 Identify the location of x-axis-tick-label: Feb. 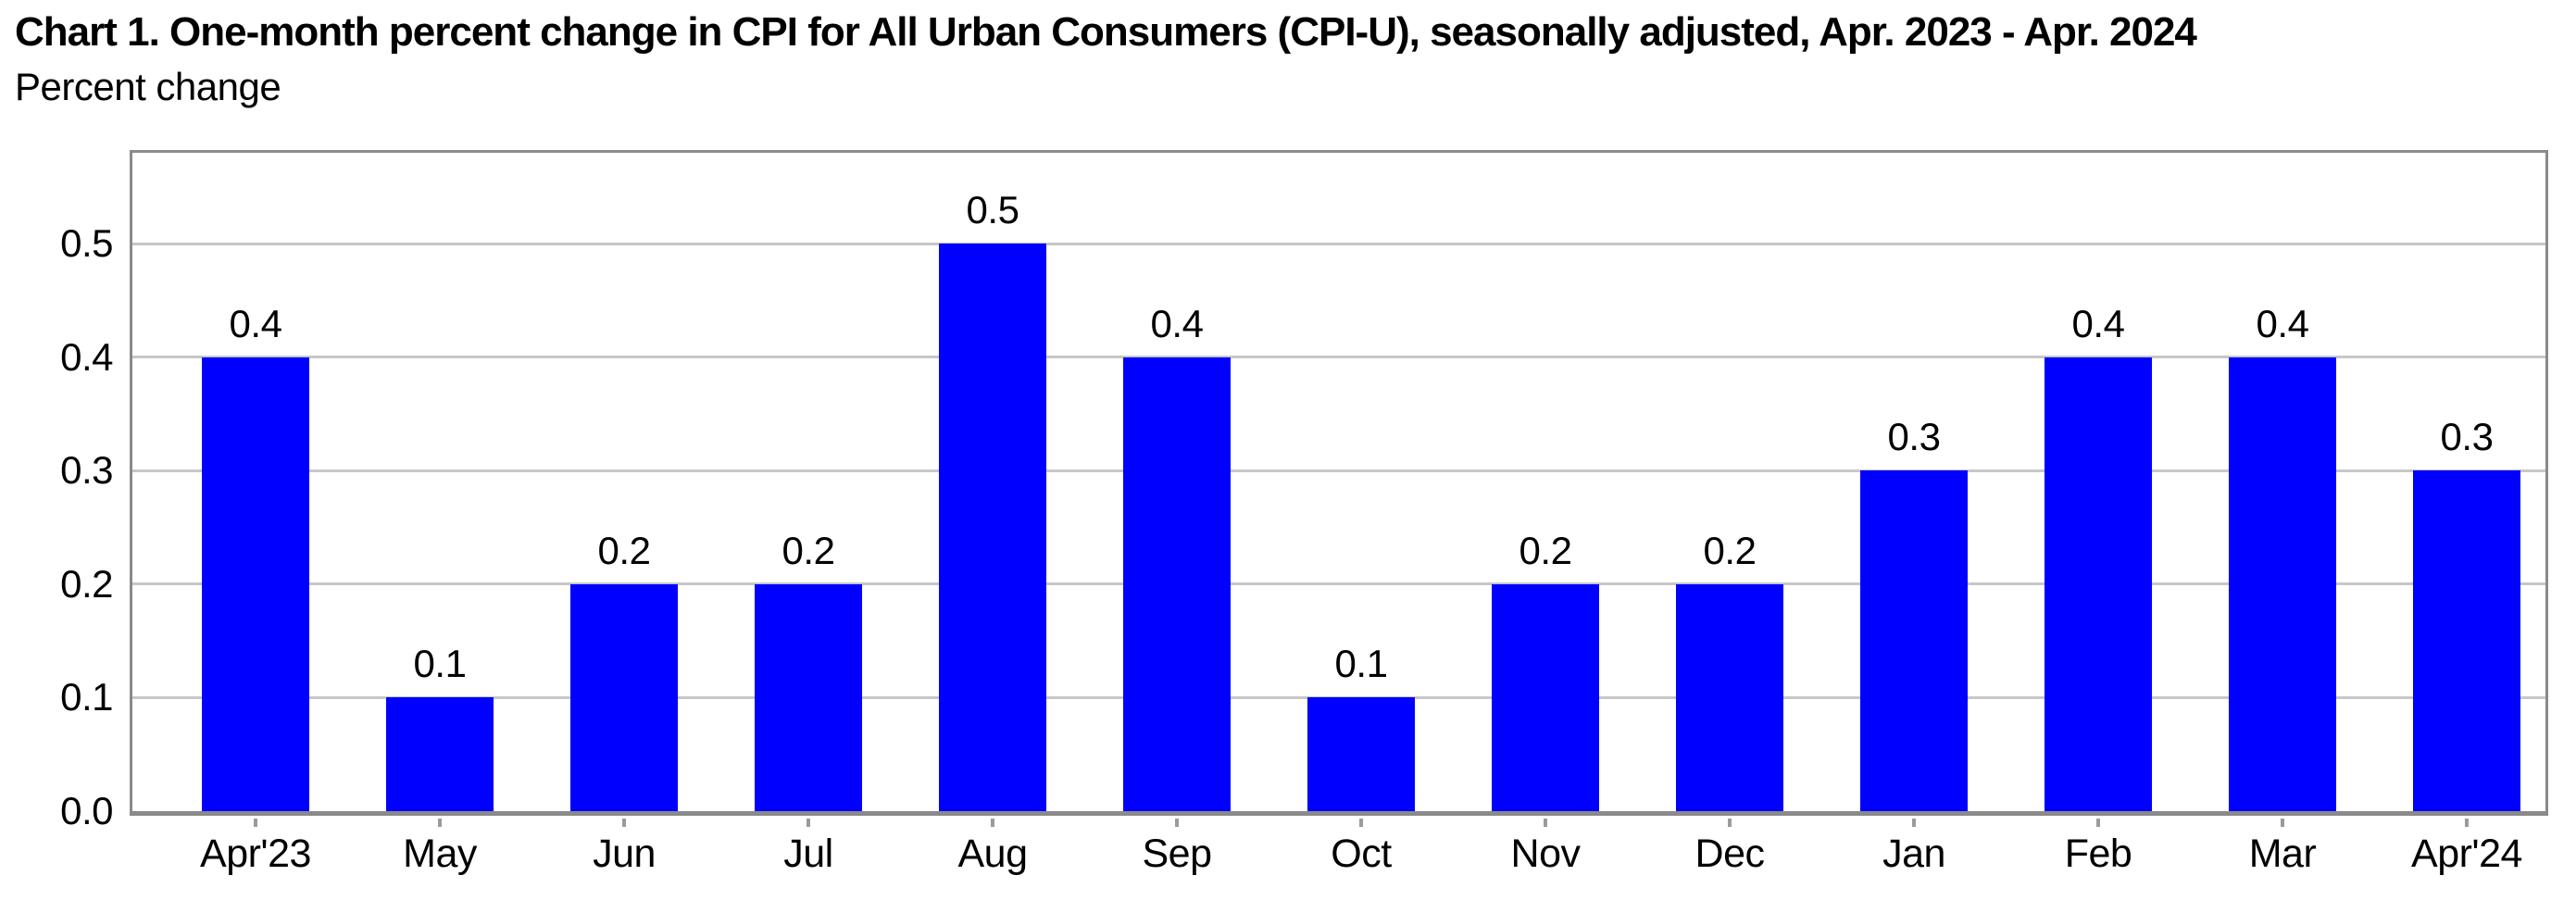
(2098, 854).